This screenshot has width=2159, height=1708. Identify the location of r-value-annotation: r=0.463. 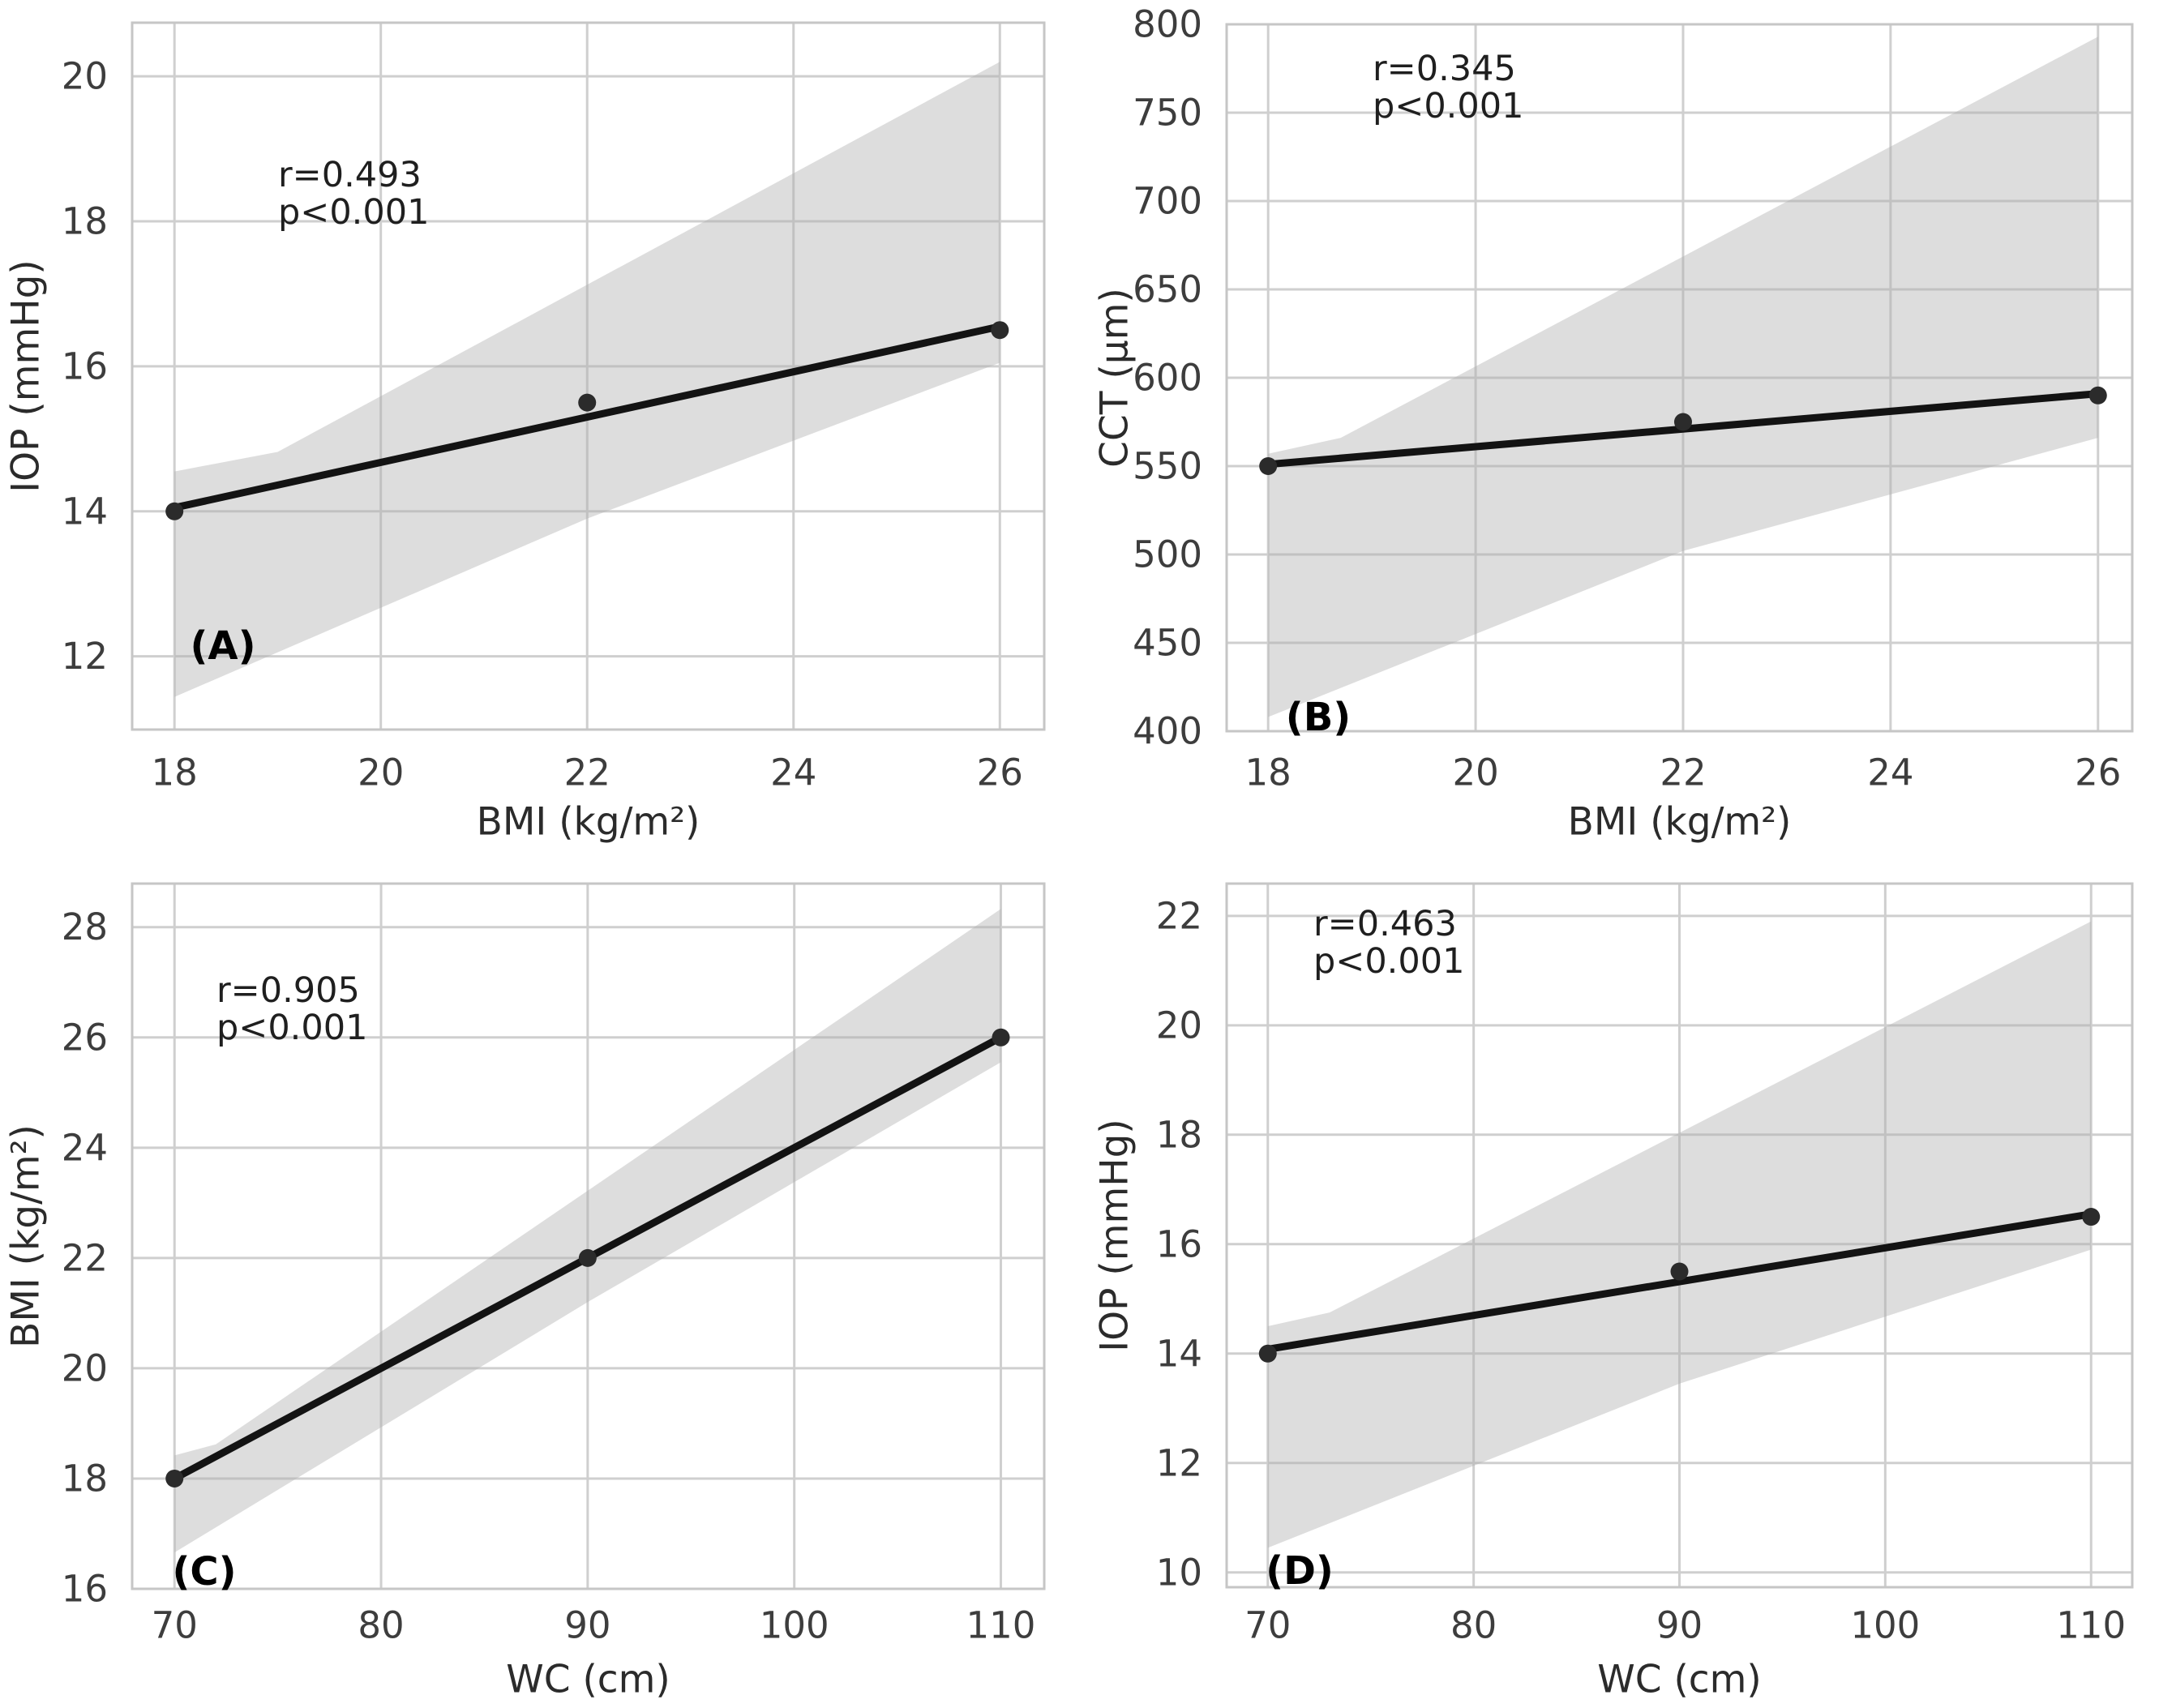
(1385, 924).